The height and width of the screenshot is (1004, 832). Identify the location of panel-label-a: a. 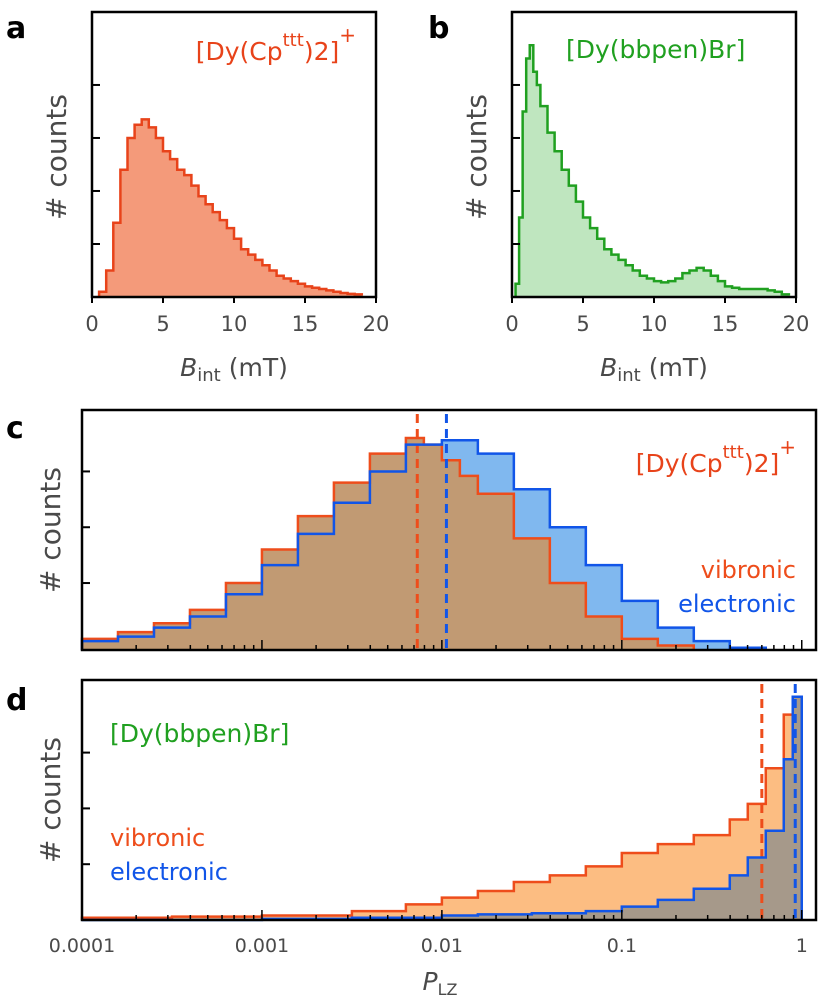
(16, 28).